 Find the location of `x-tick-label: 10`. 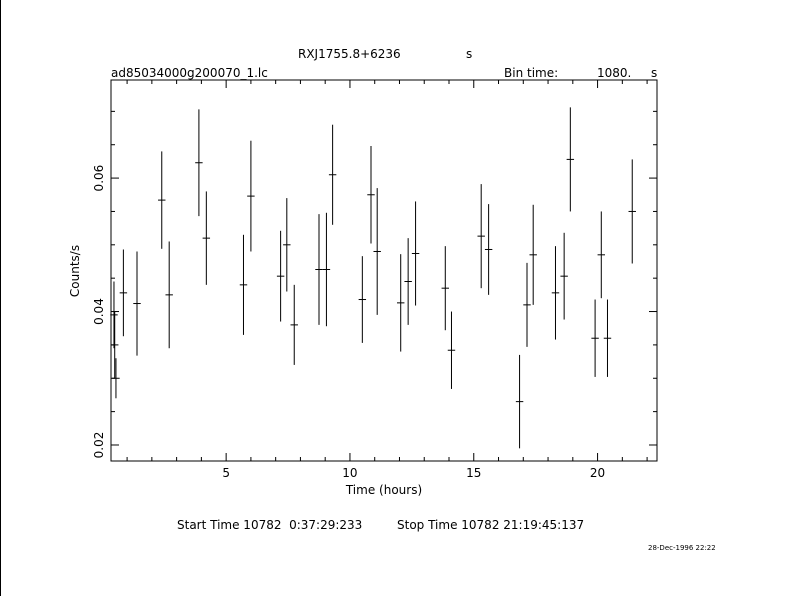

x-tick-label: 10 is located at coordinates (349, 473).